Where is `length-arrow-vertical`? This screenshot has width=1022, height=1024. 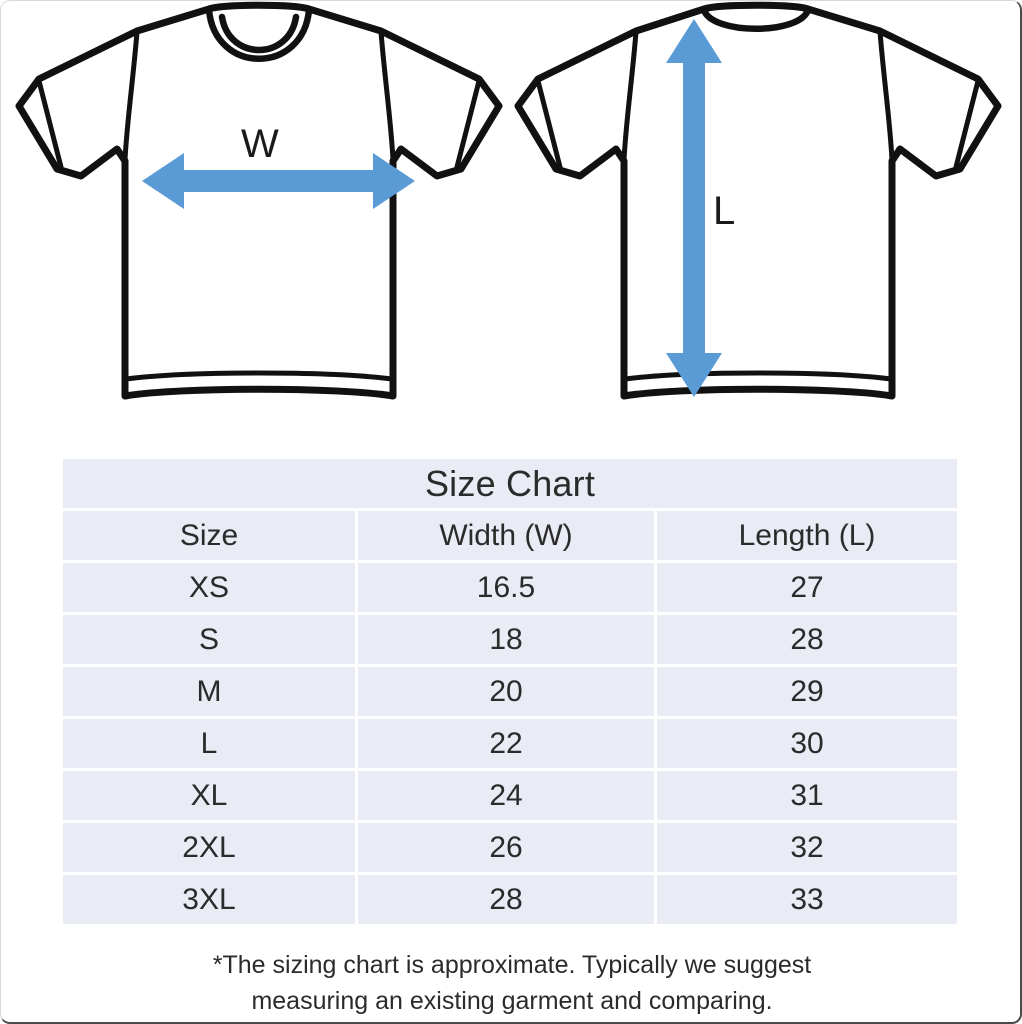 length-arrow-vertical is located at coordinates (694, 208).